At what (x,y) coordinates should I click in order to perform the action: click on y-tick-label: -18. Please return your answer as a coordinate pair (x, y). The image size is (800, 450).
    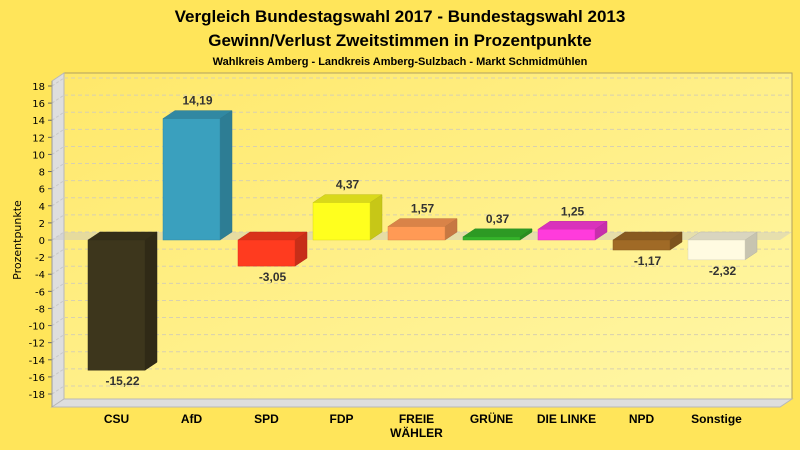
    Looking at the image, I should click on (37, 395).